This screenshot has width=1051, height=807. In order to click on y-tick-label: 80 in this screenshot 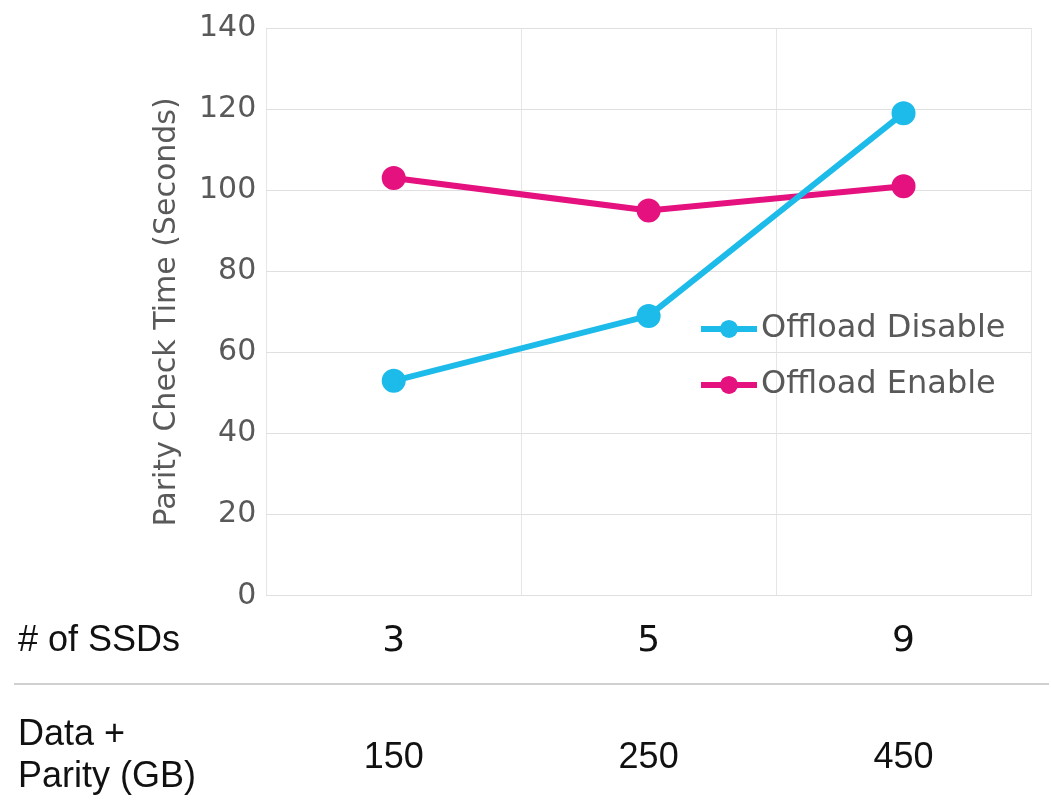, I will do `click(237, 269)`.